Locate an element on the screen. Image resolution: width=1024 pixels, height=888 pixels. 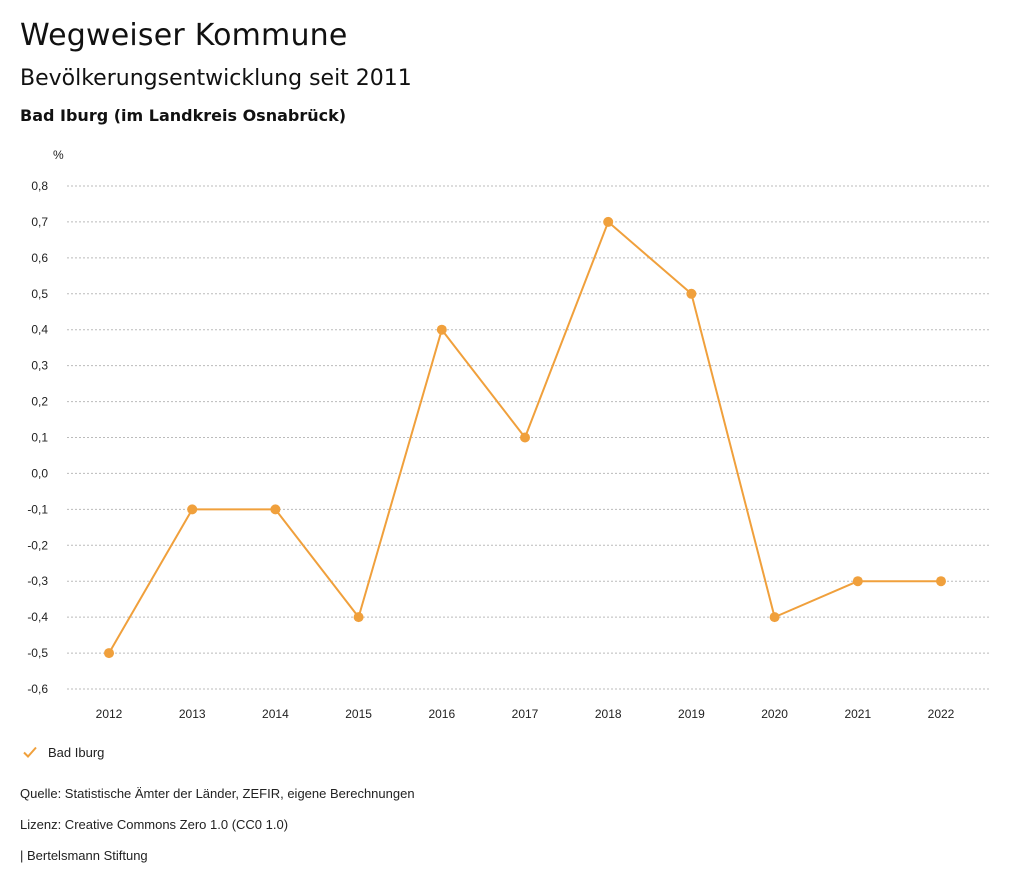
x-tick-label: 2022 is located at coordinates (941, 714).